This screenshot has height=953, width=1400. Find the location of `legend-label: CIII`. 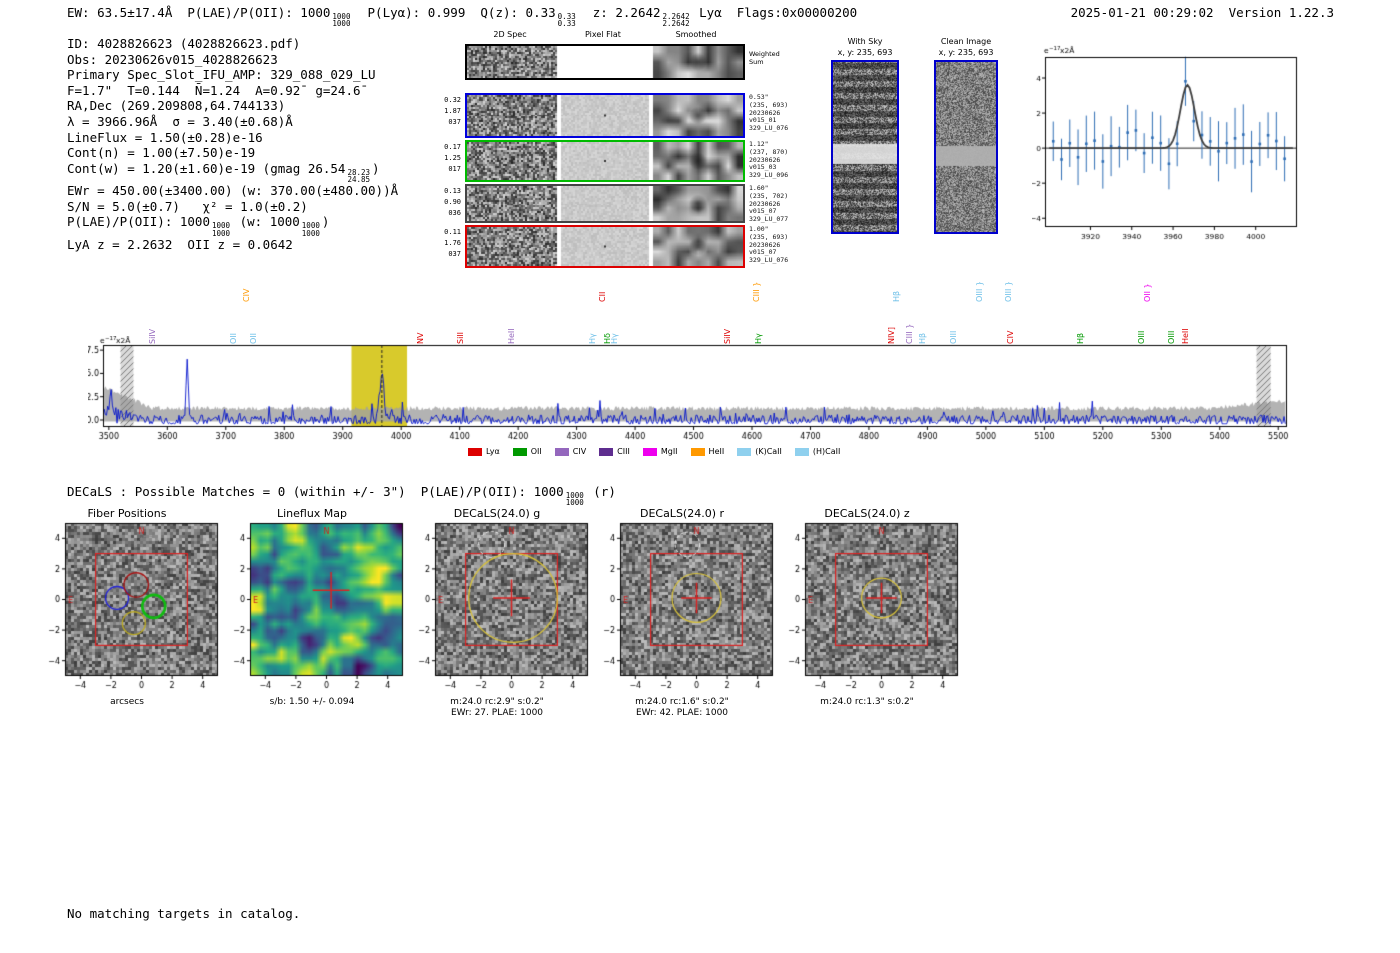

legend-label: CIII is located at coordinates (623, 451).